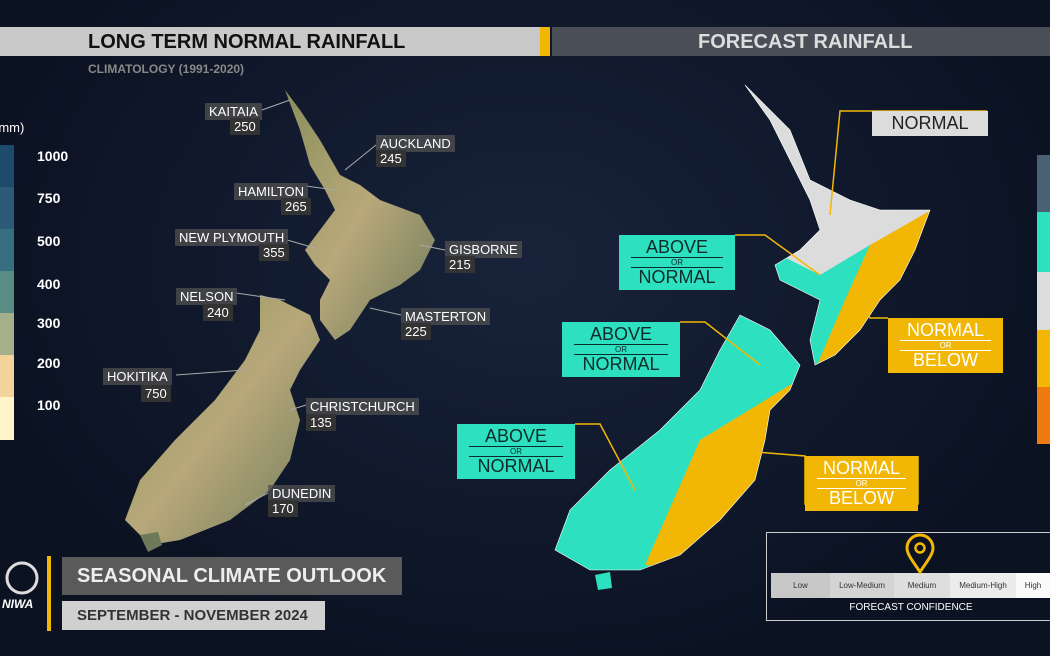 The height and width of the screenshot is (656, 1050). I want to click on station-name: MASTERTON, so click(446, 316).